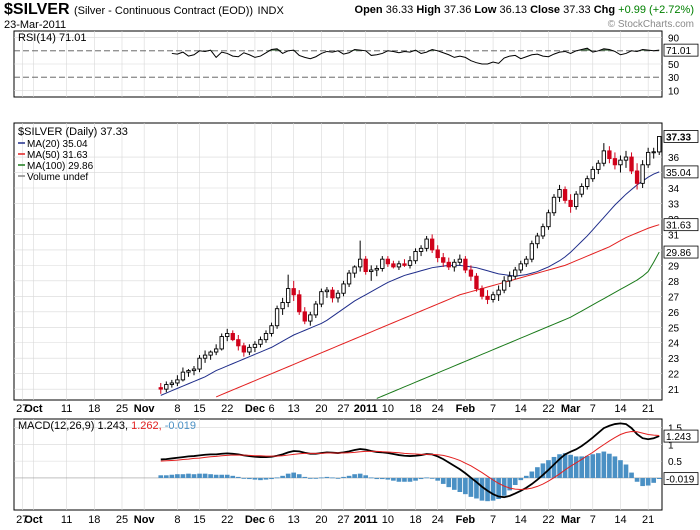  What do you see at coordinates (674, 313) in the screenshot?
I see `price-tick-label: 26` at bounding box center [674, 313].